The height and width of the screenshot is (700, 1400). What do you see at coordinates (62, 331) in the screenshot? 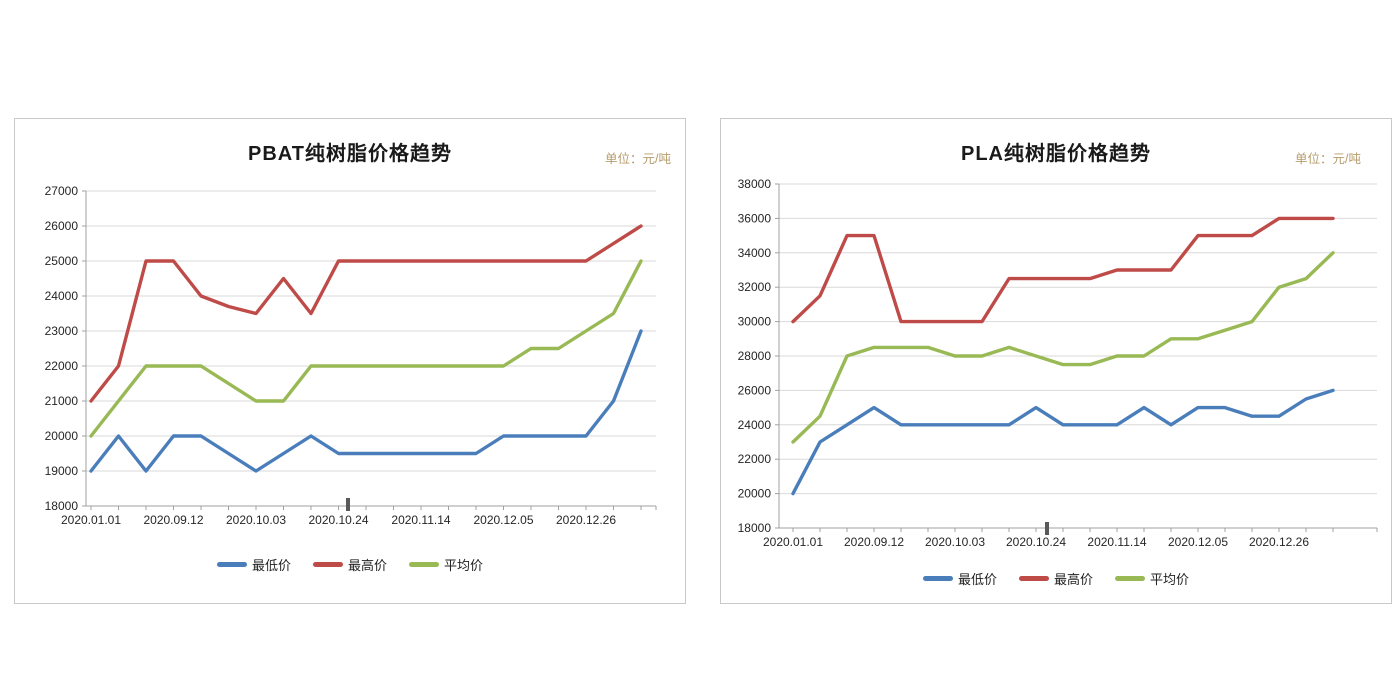
I see `y-tick-label: 23000` at bounding box center [62, 331].